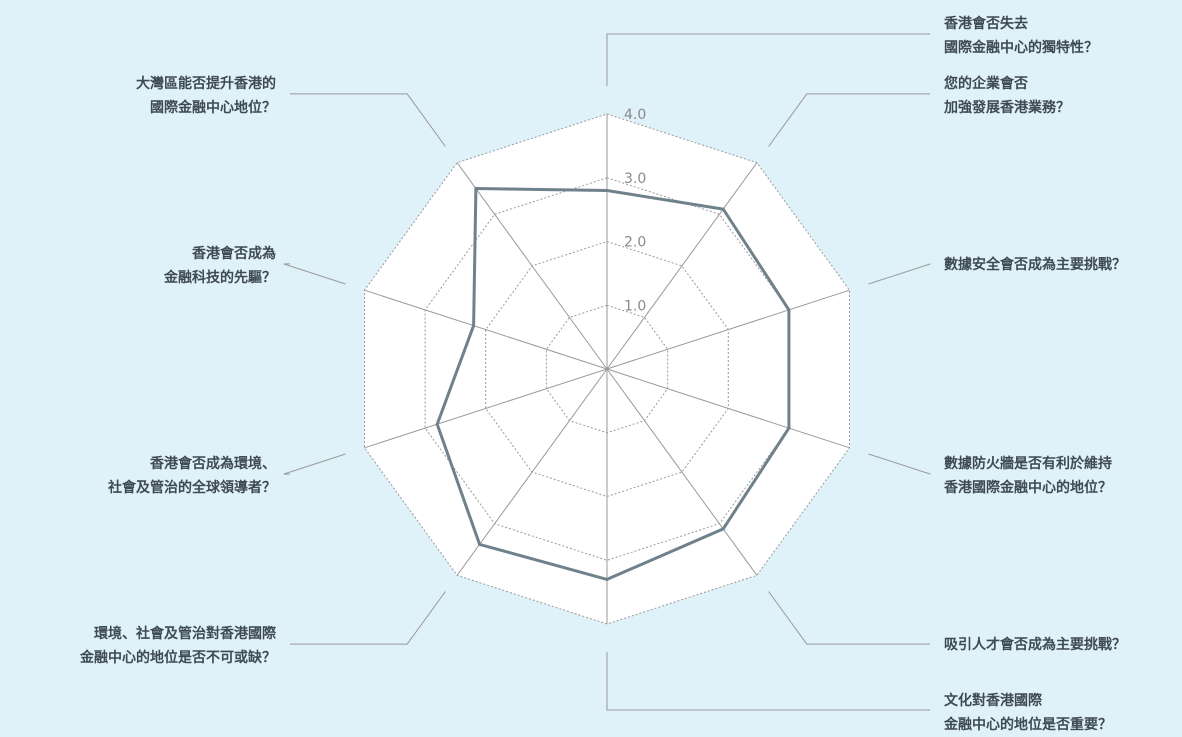 The height and width of the screenshot is (737, 1182). What do you see at coordinates (986, 83) in the screenshot?
I see `axis-label: 您的企業會否` at bounding box center [986, 83].